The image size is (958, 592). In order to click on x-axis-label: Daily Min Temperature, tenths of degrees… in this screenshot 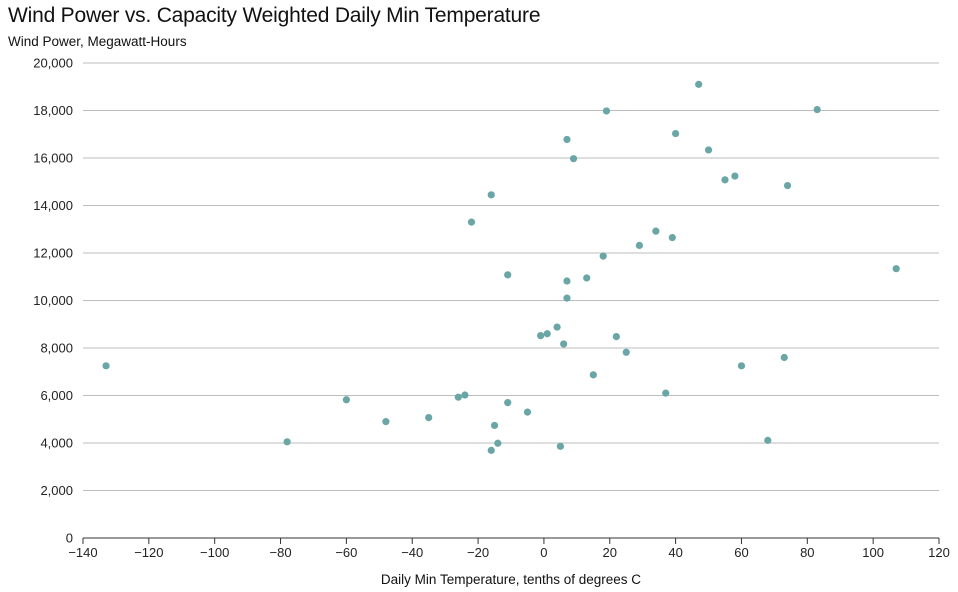, I will do `click(511, 579)`.